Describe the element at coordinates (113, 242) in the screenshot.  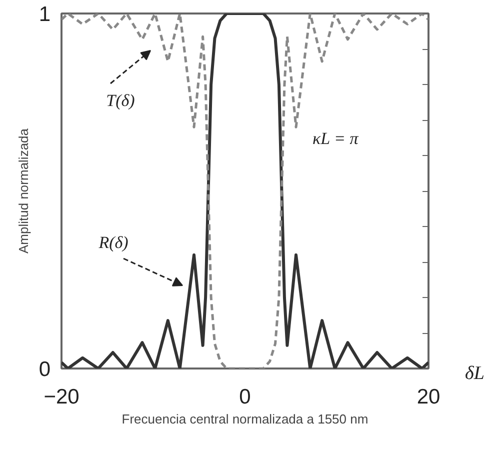
I see `annotation: R(δ)` at that location.